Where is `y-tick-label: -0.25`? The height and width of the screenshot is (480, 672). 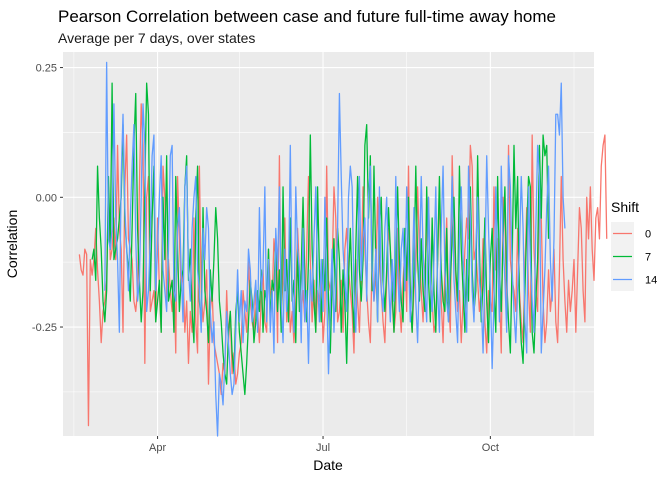 y-tick-label: -0.25 is located at coordinates (44, 328).